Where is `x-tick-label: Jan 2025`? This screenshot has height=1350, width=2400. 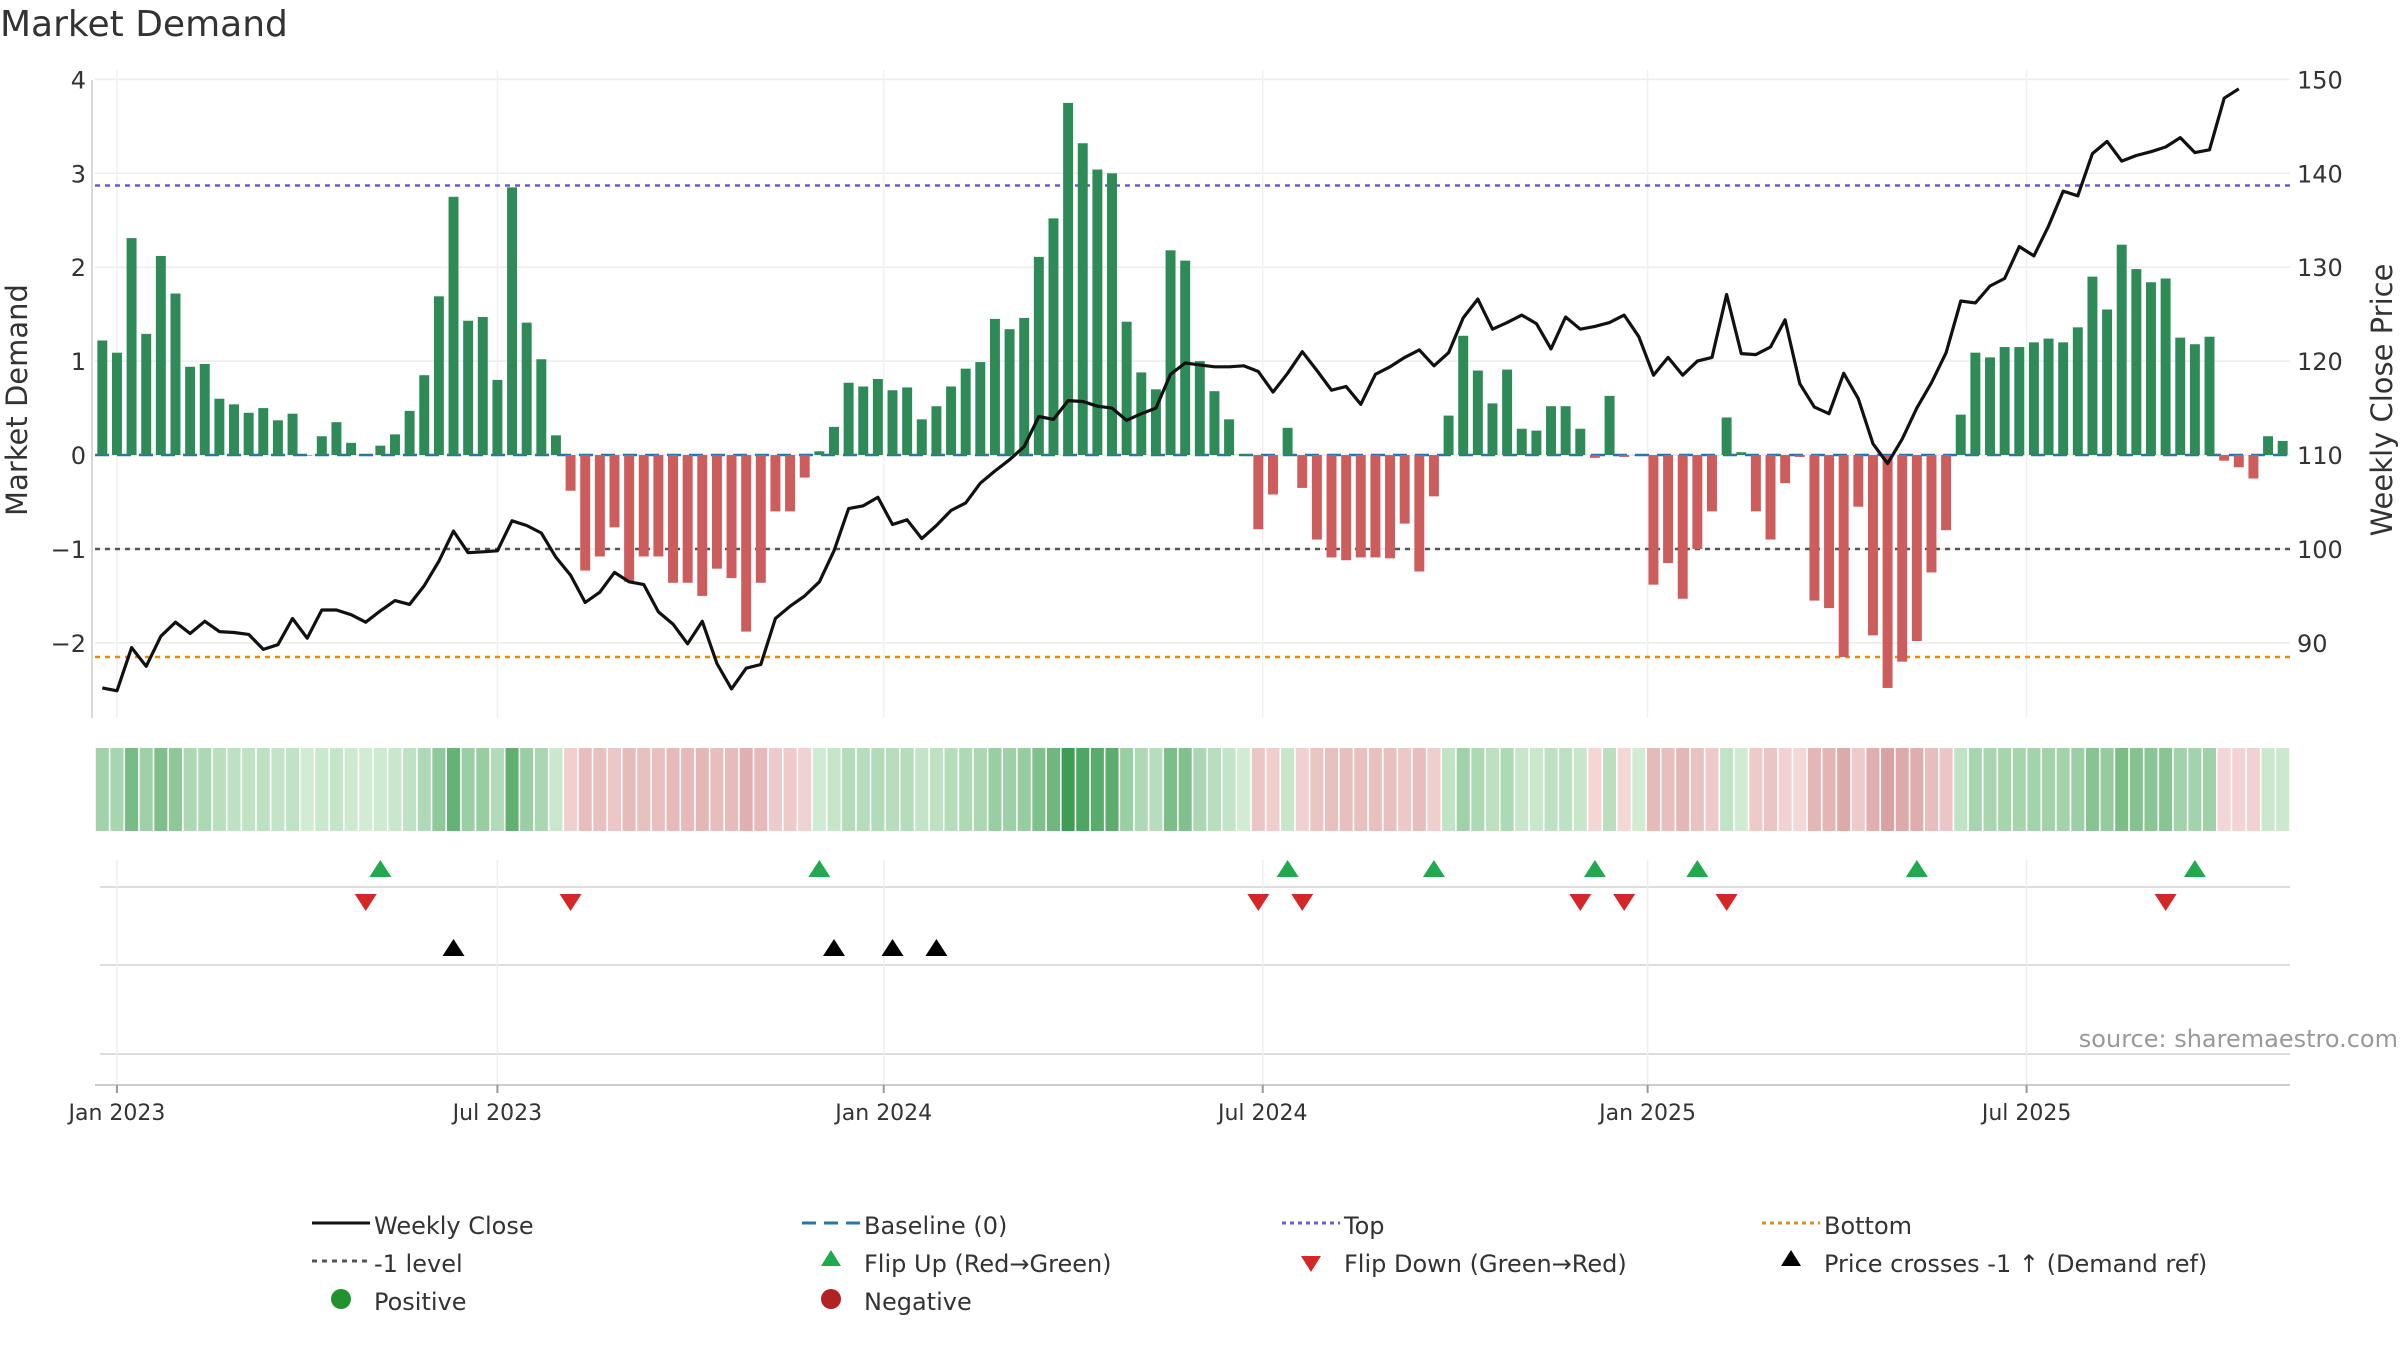 x-tick-label: Jan 2025 is located at coordinates (1646, 1113).